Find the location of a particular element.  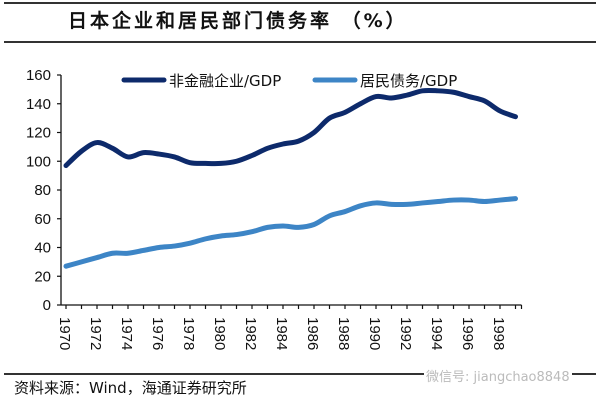

x-tick-label: 1986 is located at coordinates (312, 333).